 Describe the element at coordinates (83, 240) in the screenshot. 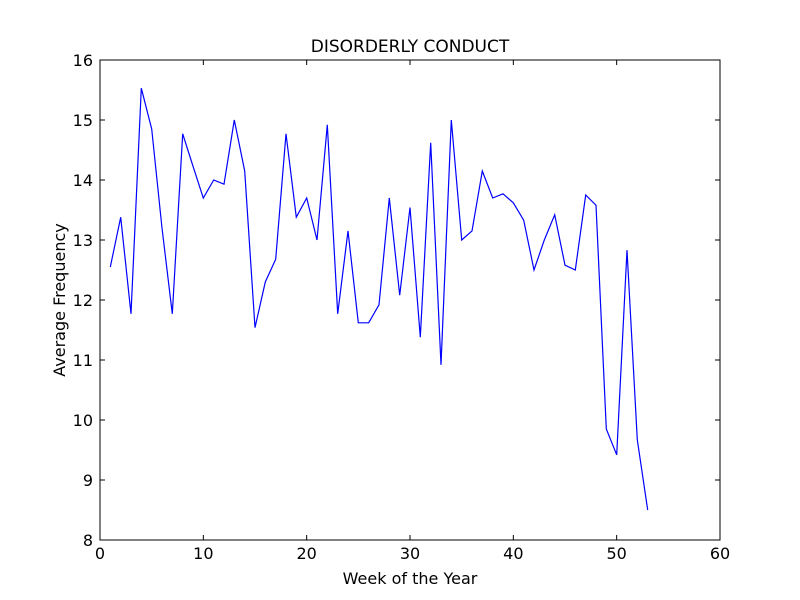

I see `y-tick-label: 13` at that location.